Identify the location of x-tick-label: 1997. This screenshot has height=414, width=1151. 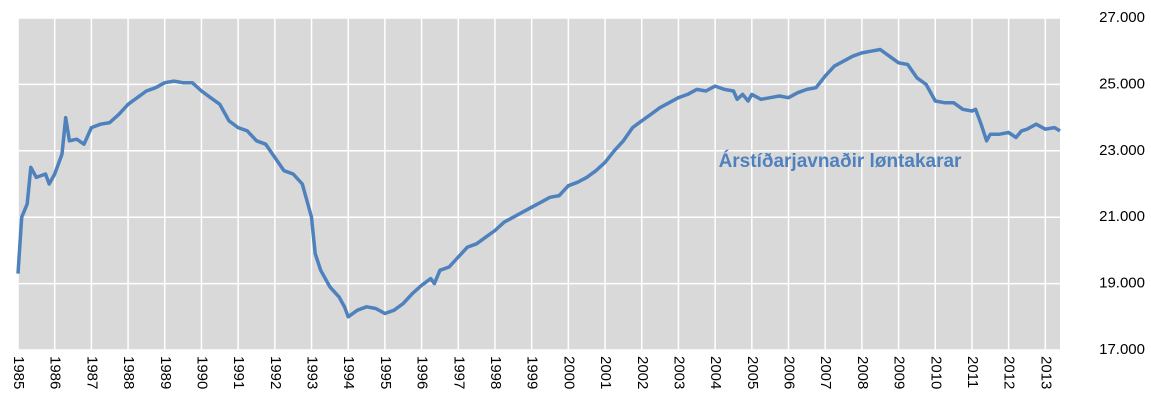
(458, 372).